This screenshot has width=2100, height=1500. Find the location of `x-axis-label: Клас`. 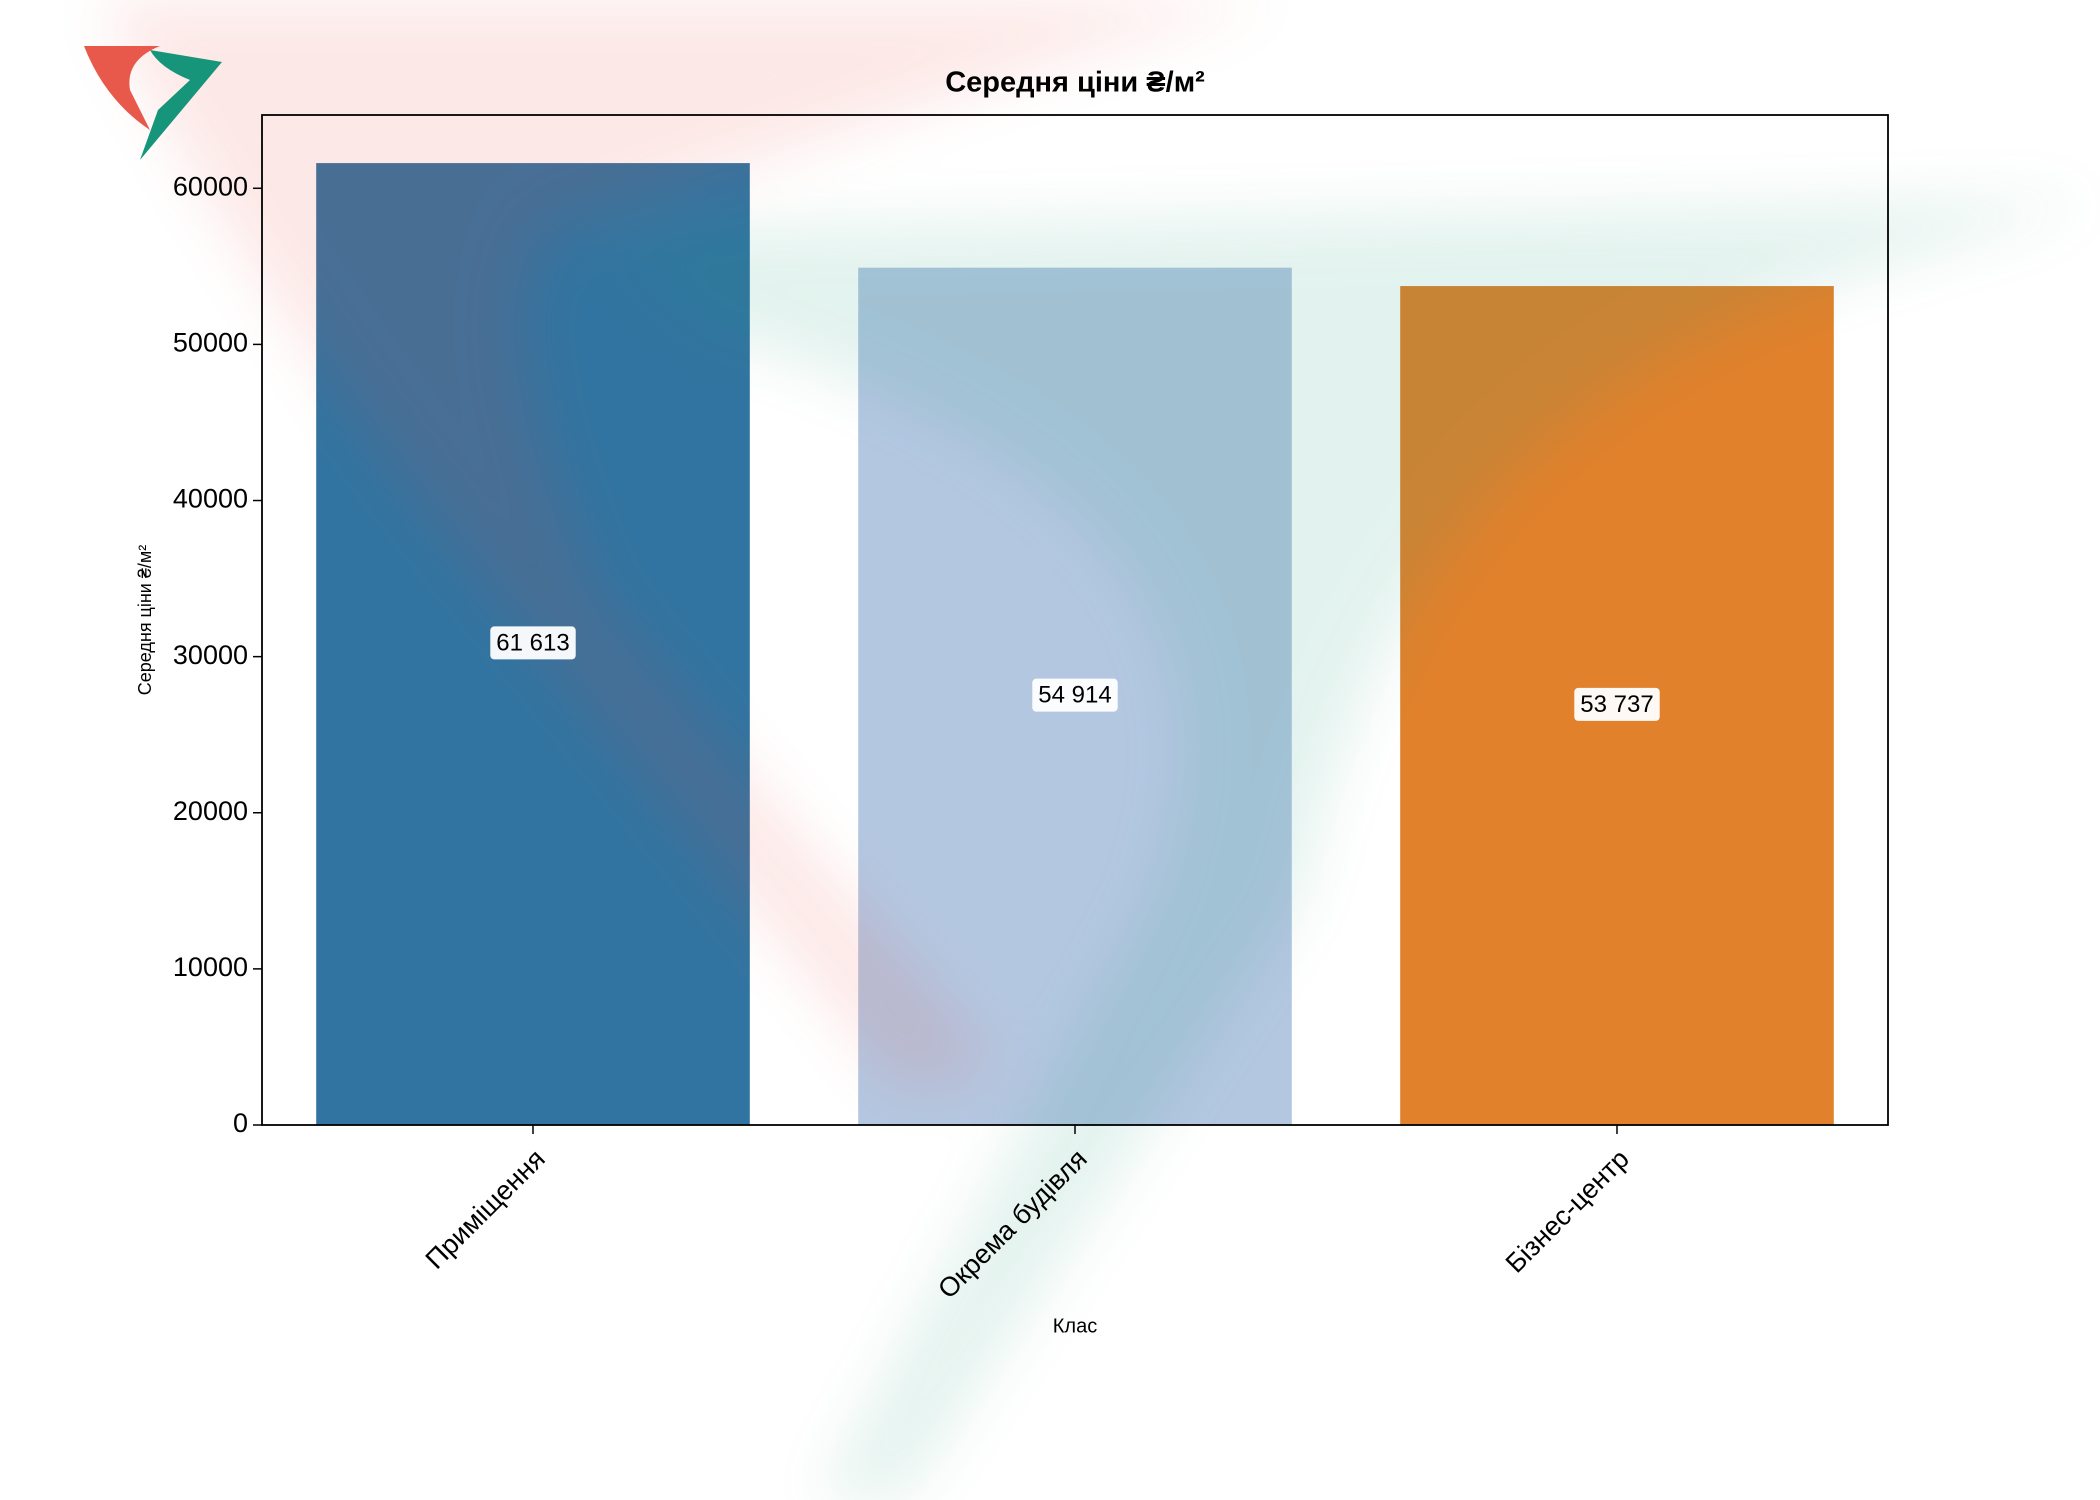

x-axis-label: Клас is located at coordinates (1075, 1326).